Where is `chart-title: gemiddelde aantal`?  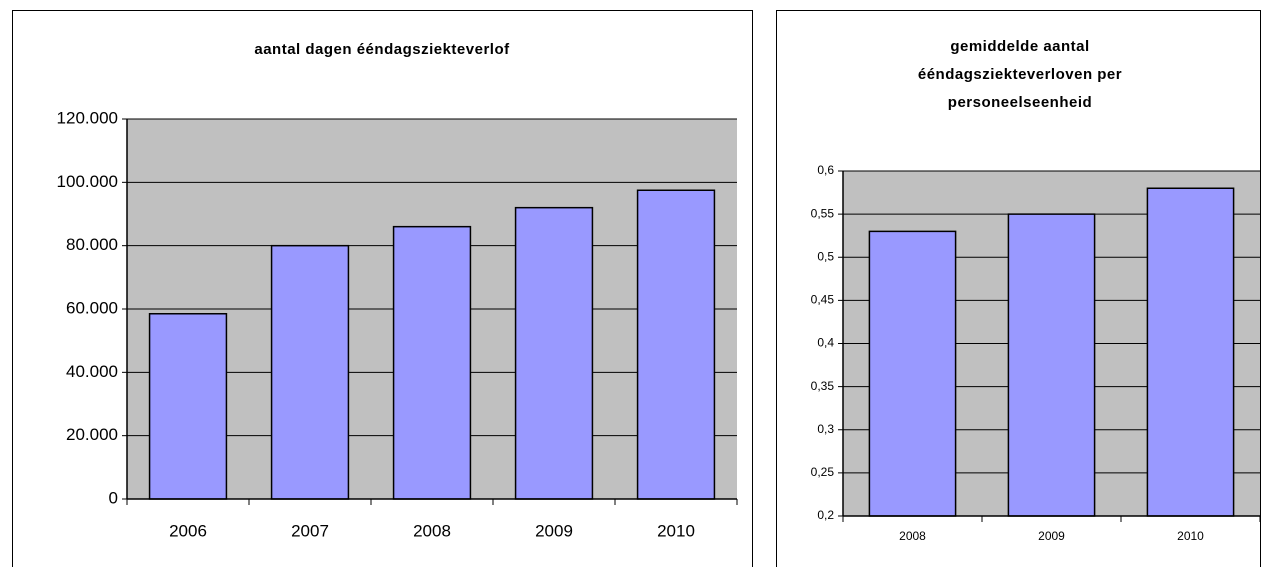 chart-title: gemiddelde aantal is located at coordinates (1019, 46).